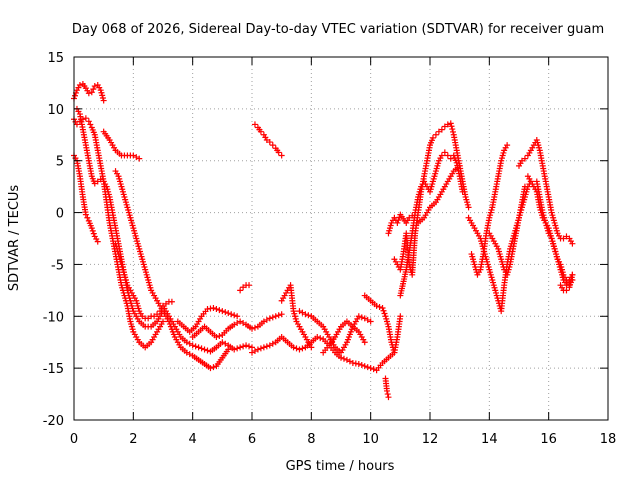  I want to click on y-tick-label: -5, so click(57, 265).